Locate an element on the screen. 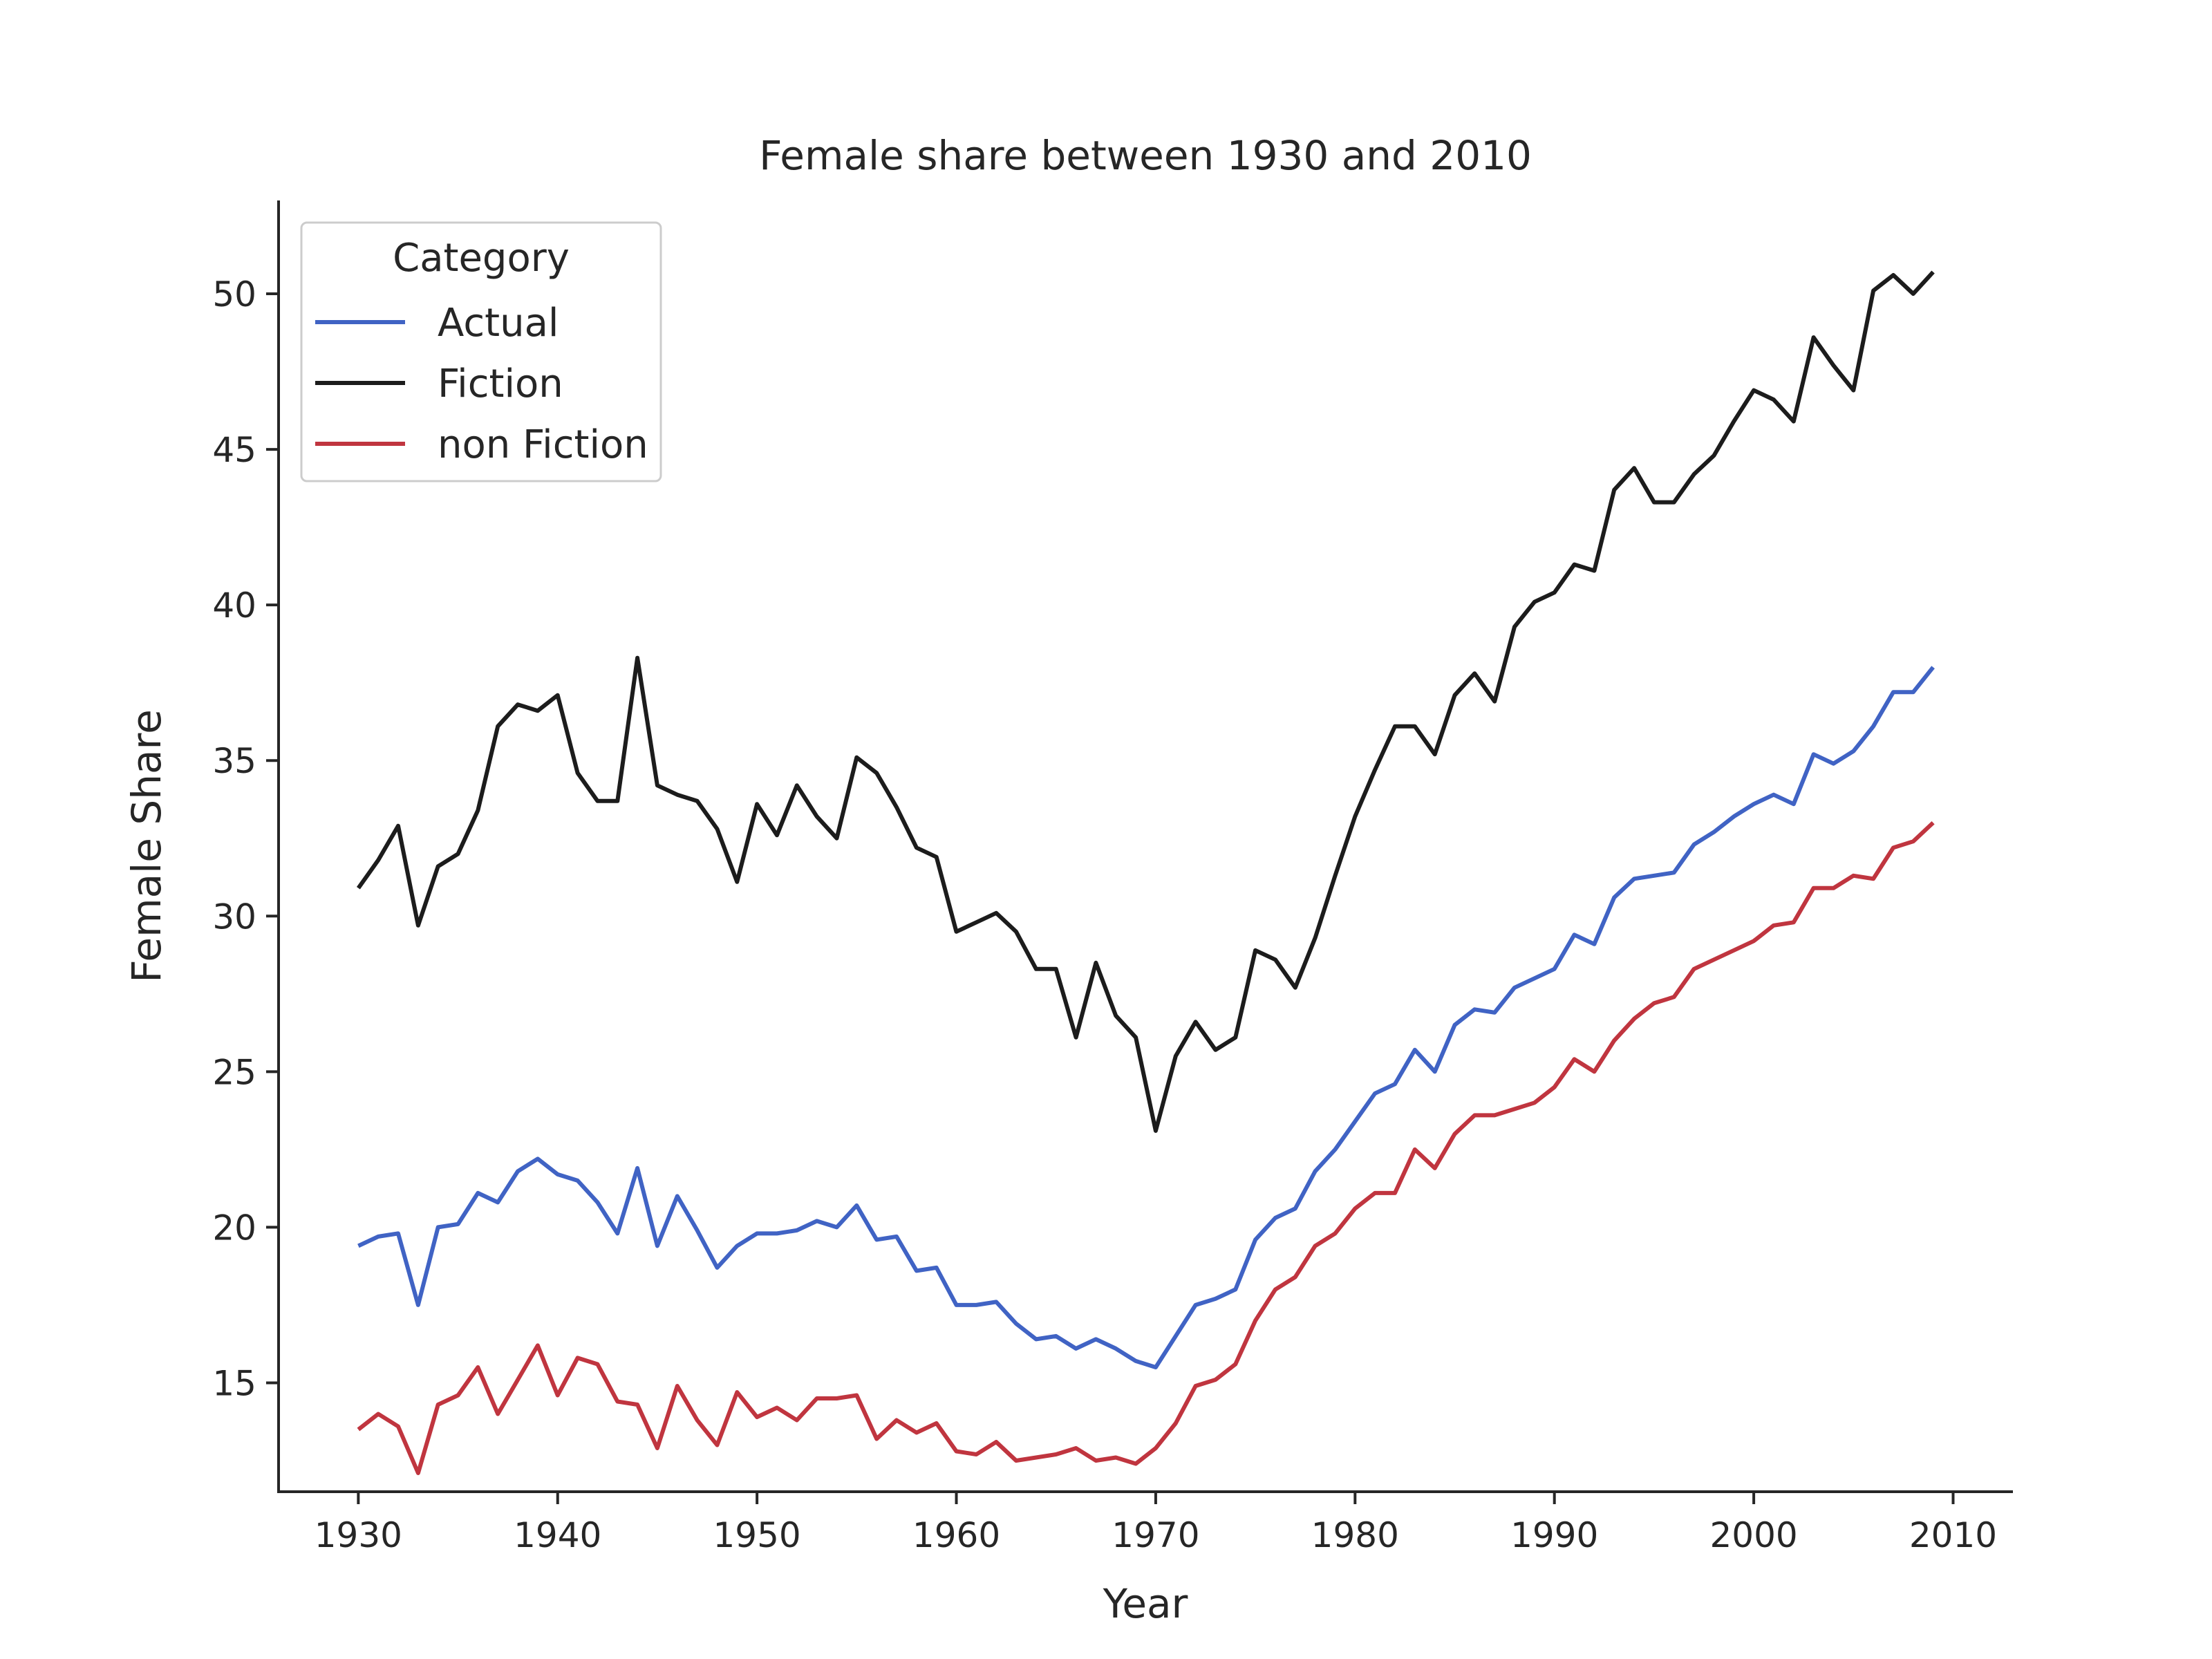  y-tick-label: 30 is located at coordinates (234, 917).